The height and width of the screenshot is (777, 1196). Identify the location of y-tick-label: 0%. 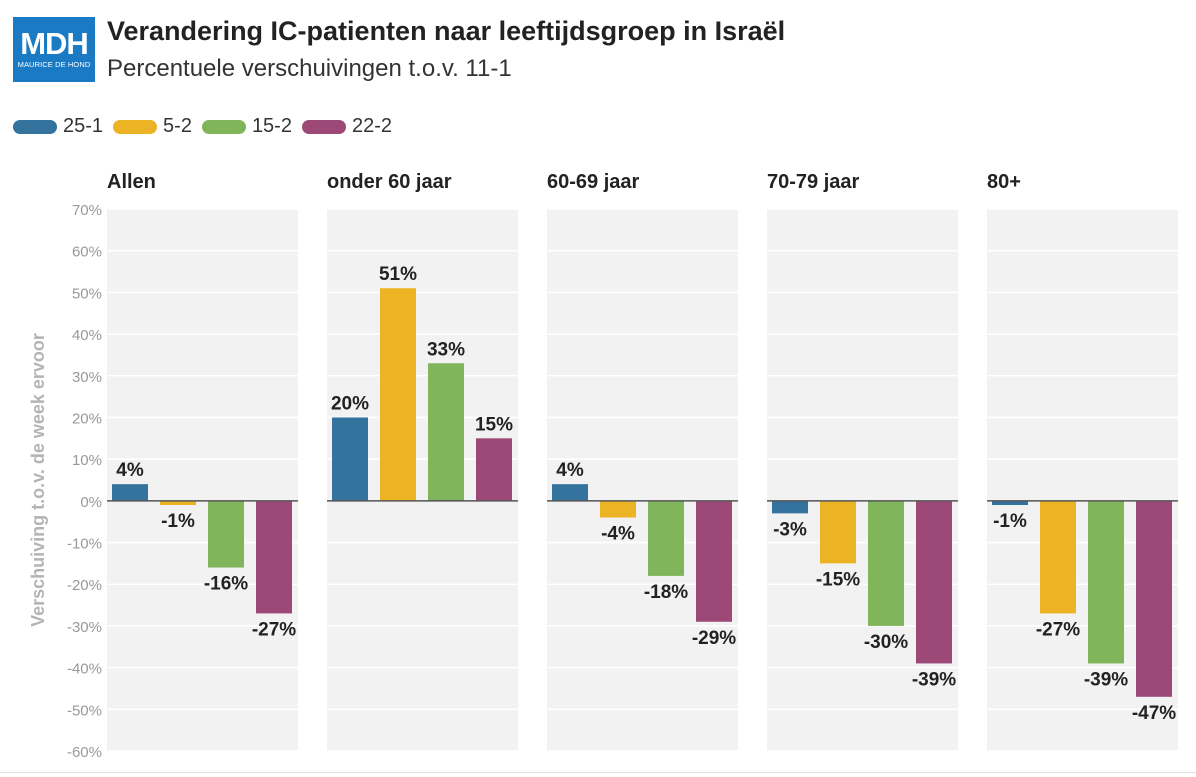
(91, 502).